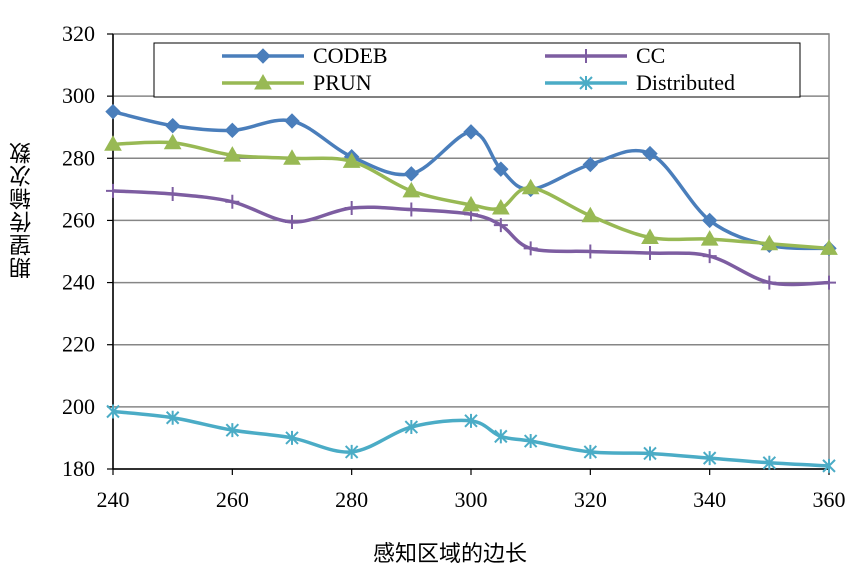  What do you see at coordinates (586, 56) in the screenshot?
I see `legend-marker-cc` at bounding box center [586, 56].